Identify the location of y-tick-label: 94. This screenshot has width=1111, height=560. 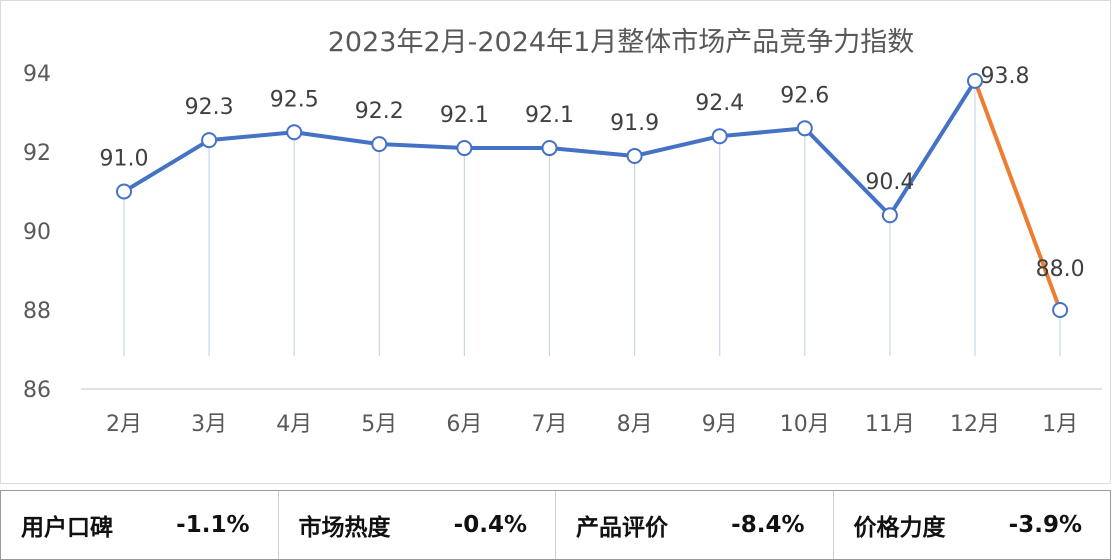
(37, 74).